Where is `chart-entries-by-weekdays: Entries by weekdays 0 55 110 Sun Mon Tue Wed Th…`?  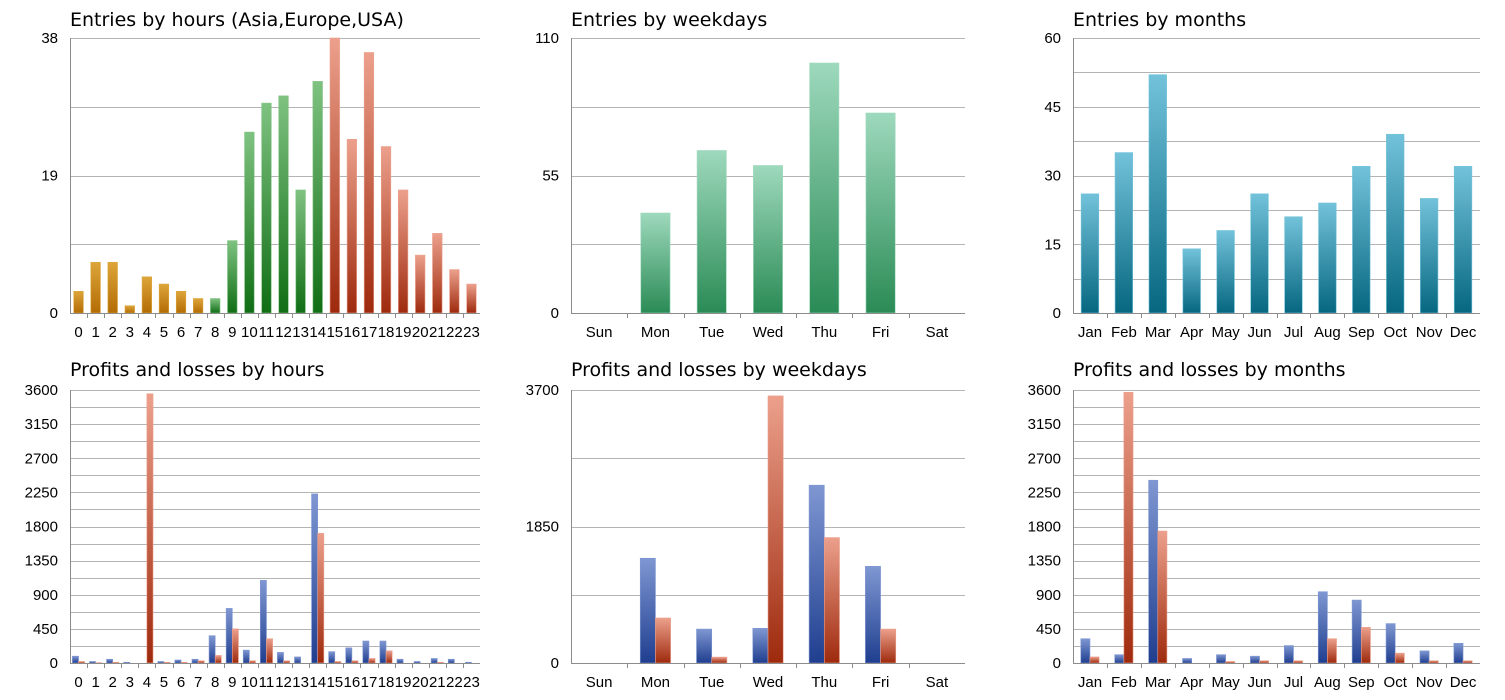
chart-entries-by-weekdays: Entries by weekdays 0 55 110 Sun Mon Tue Wed Th… is located at coordinates (750, 175).